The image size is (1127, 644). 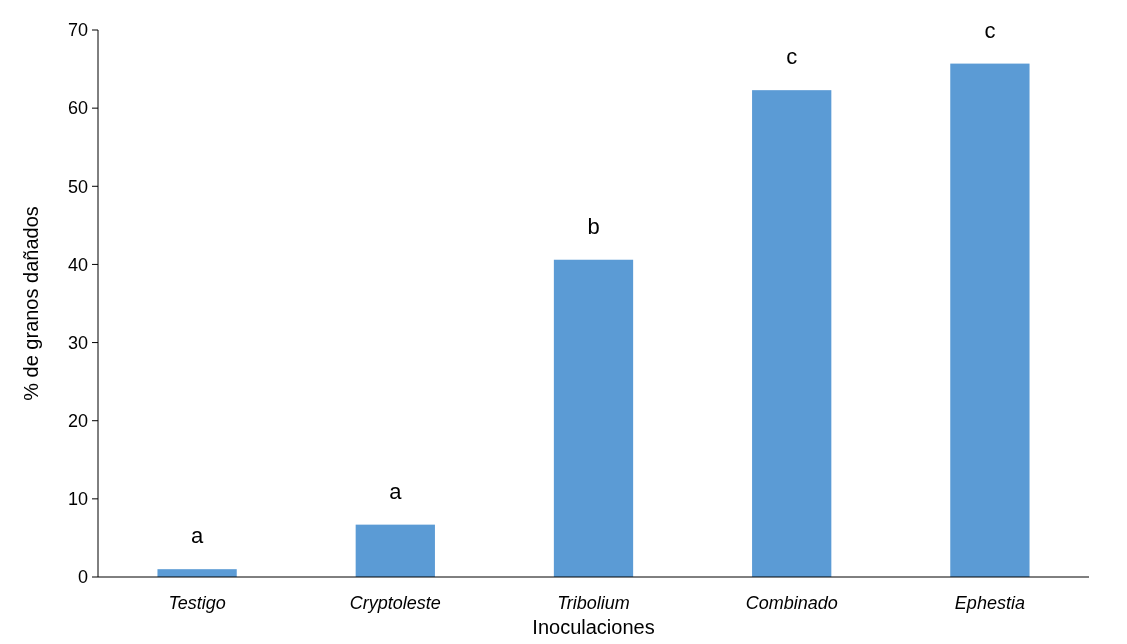 I want to click on x-tick-label: Cryptoleste, so click(x=395, y=603).